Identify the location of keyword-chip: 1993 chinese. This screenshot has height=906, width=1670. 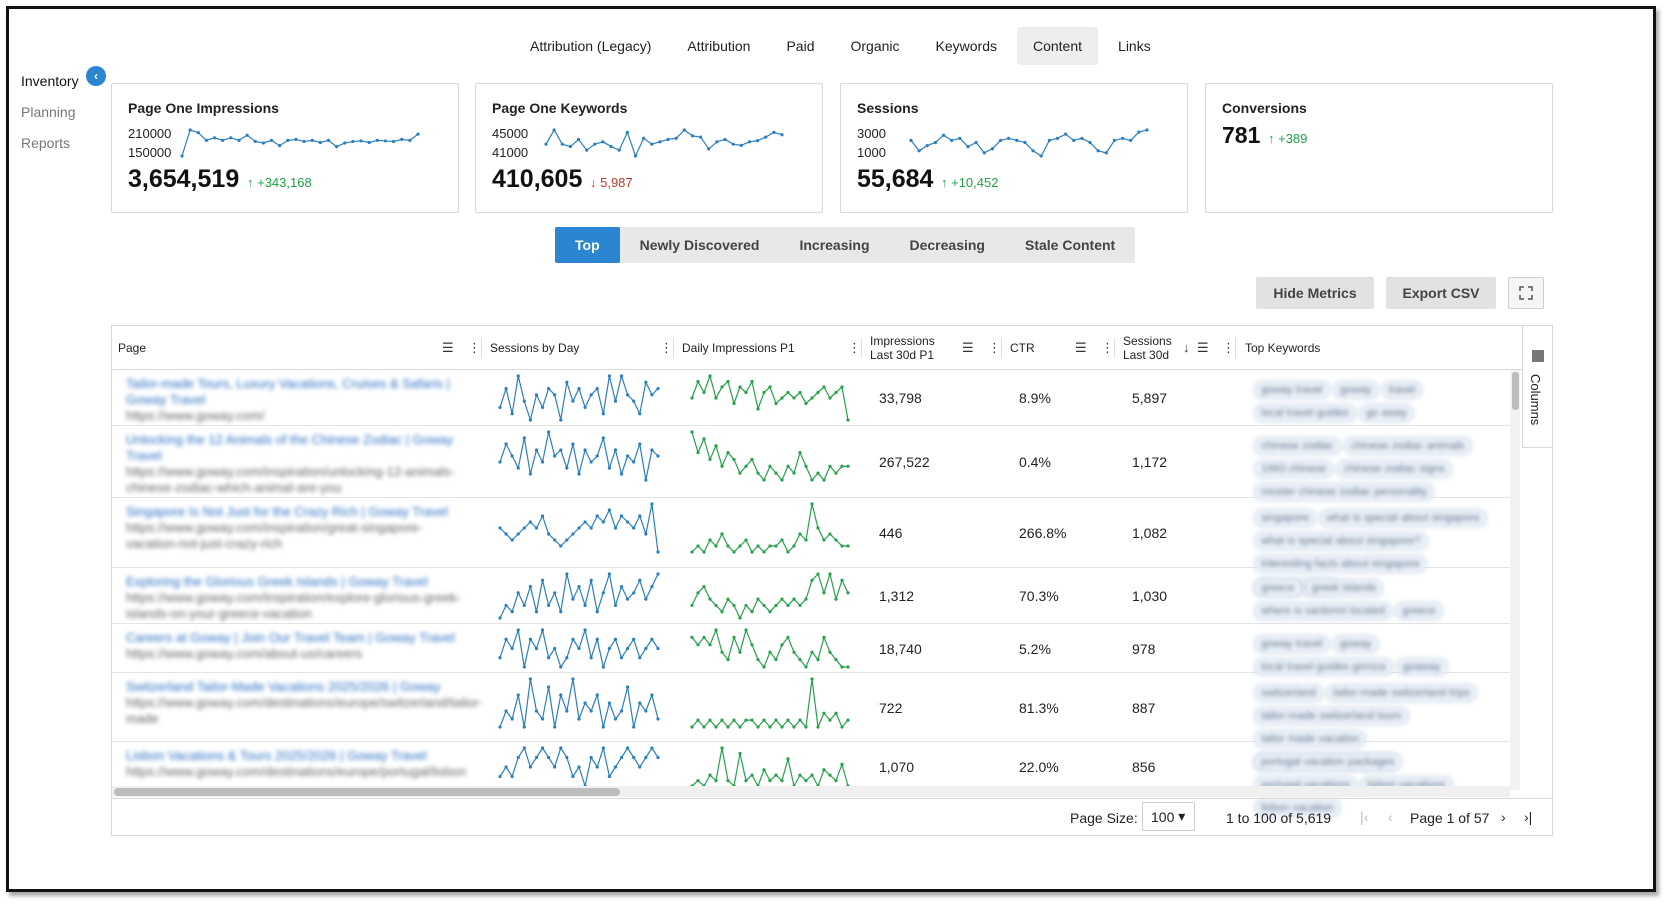
(1294, 469).